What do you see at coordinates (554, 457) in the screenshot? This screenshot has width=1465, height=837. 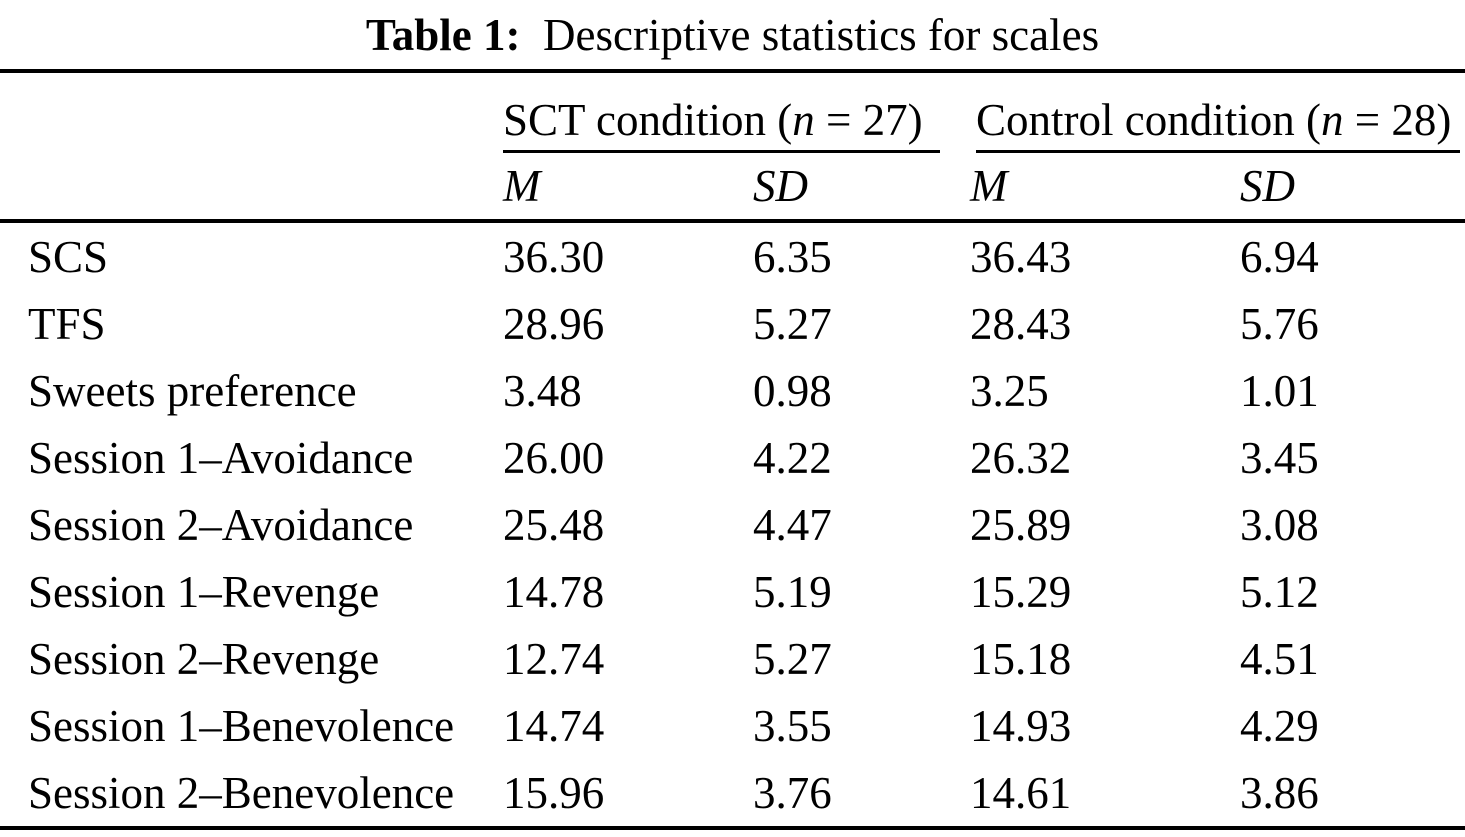 I see `cell-sct-mean: 26.00` at bounding box center [554, 457].